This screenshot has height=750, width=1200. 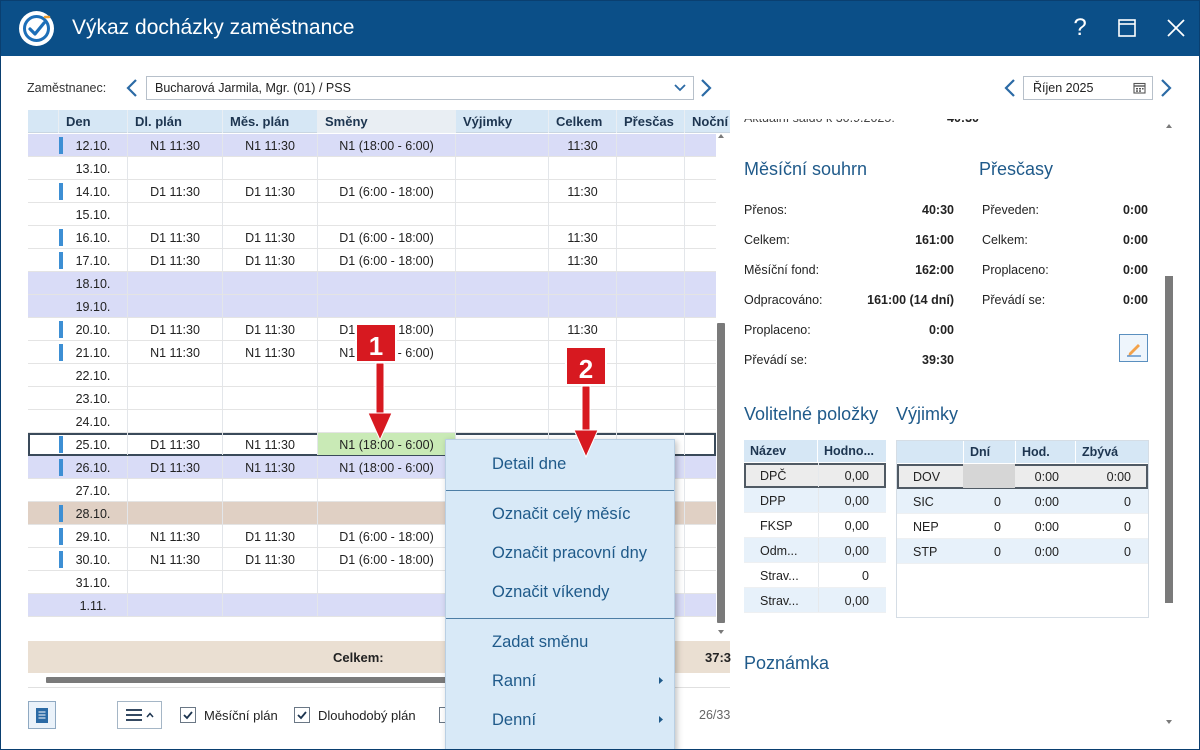 I want to click on table-row: 29.10. N1 11:30 D1 11:30 D1 (6:00 - 18:00), so click(x=372, y=536).